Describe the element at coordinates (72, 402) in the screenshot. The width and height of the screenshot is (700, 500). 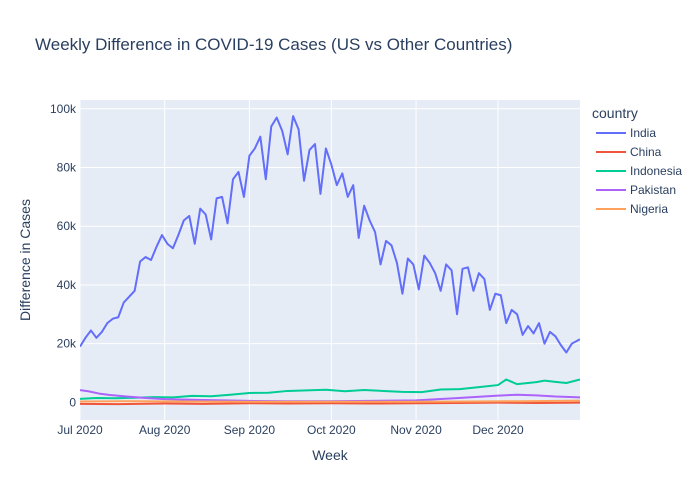
I see `y-tick-label: 0` at that location.